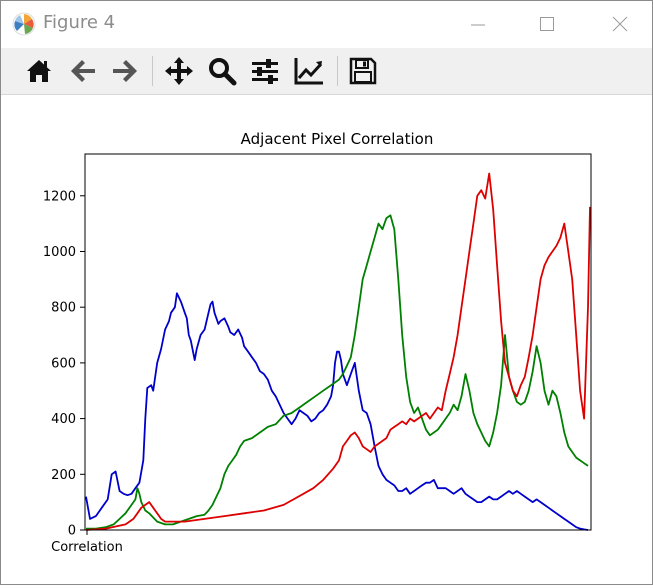  I want to click on y-tick-label: 200, so click(63, 475).